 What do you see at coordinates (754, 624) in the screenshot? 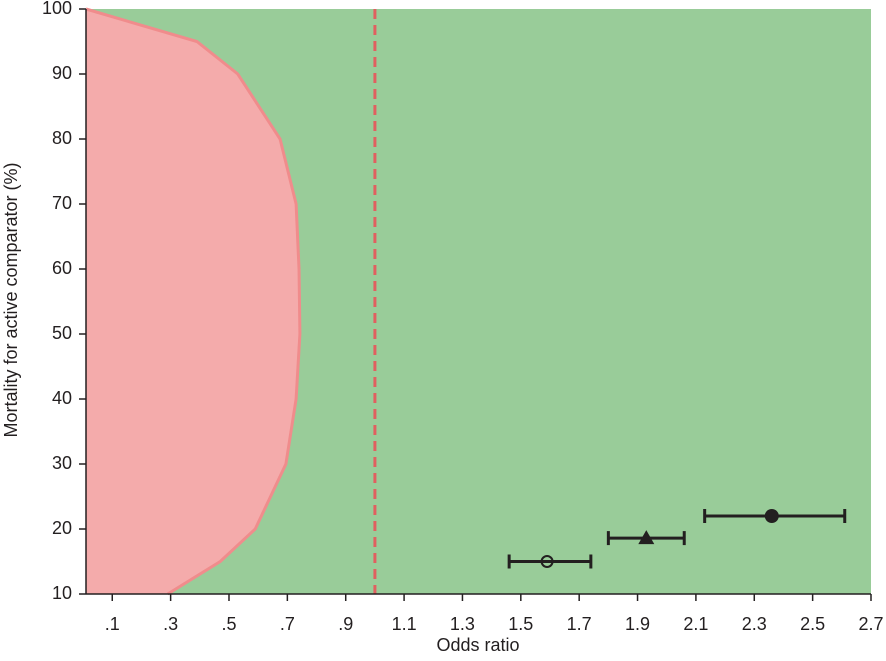
I see `x-tick-label: 2.3` at bounding box center [754, 624].